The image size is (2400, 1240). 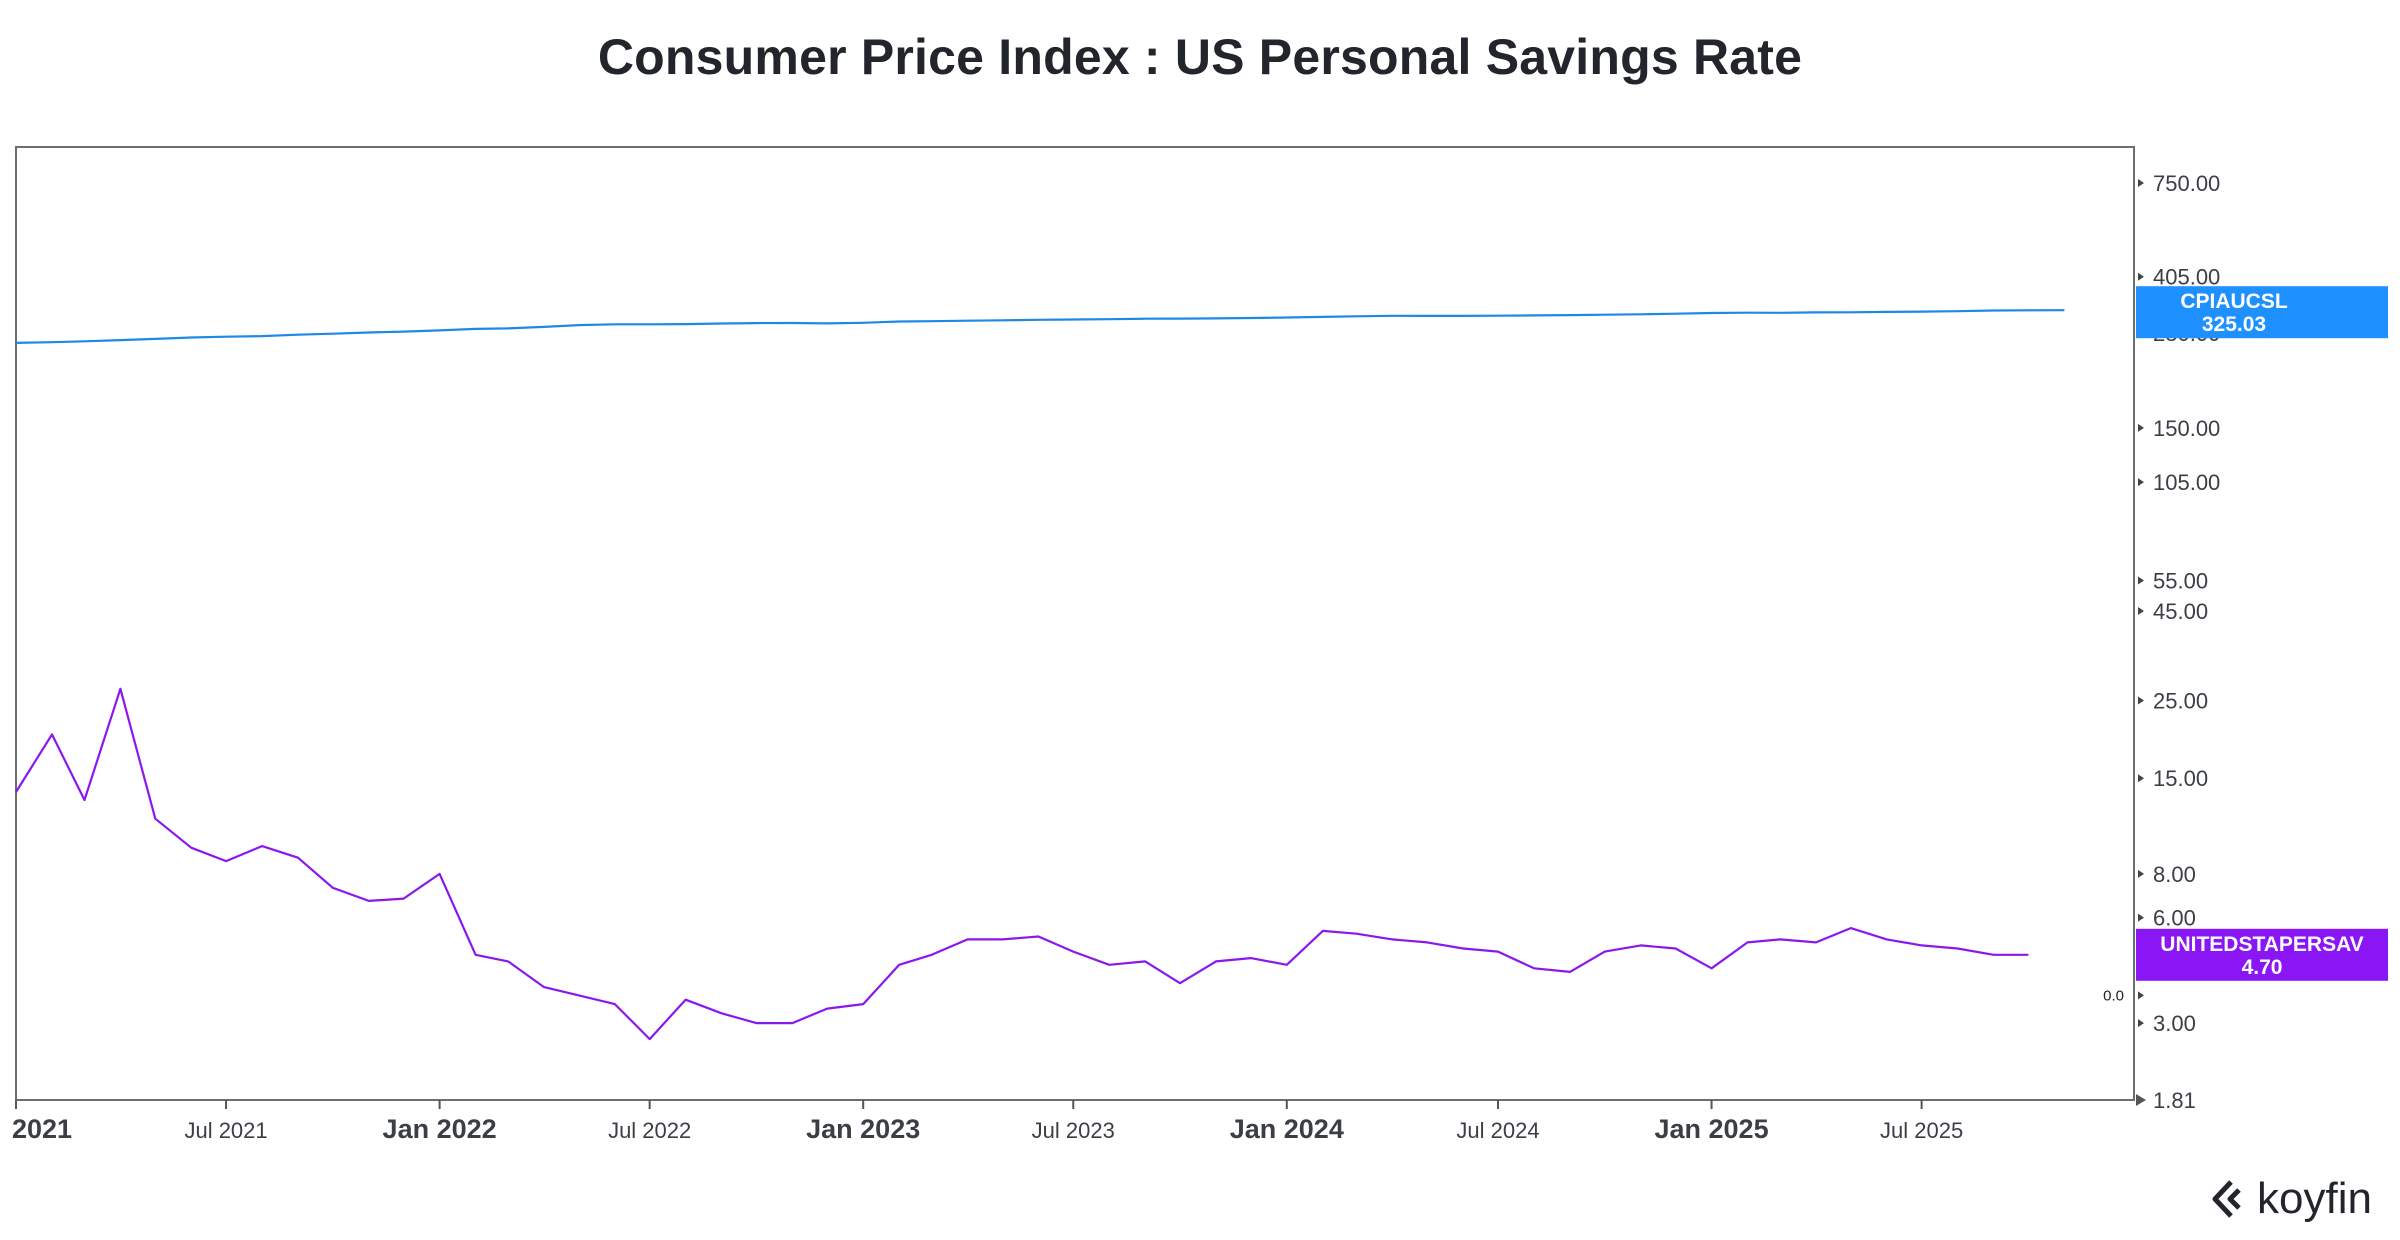 I want to click on y-tick-label: 1.81, so click(x=2174, y=1100).